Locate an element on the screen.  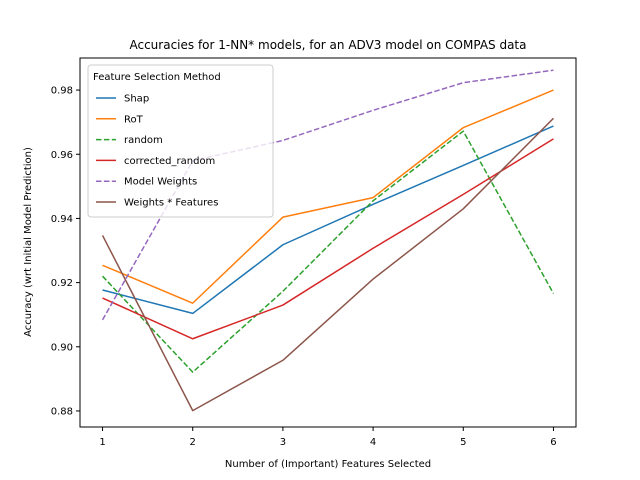
y-tick-label: 0.96 is located at coordinates (62, 155).